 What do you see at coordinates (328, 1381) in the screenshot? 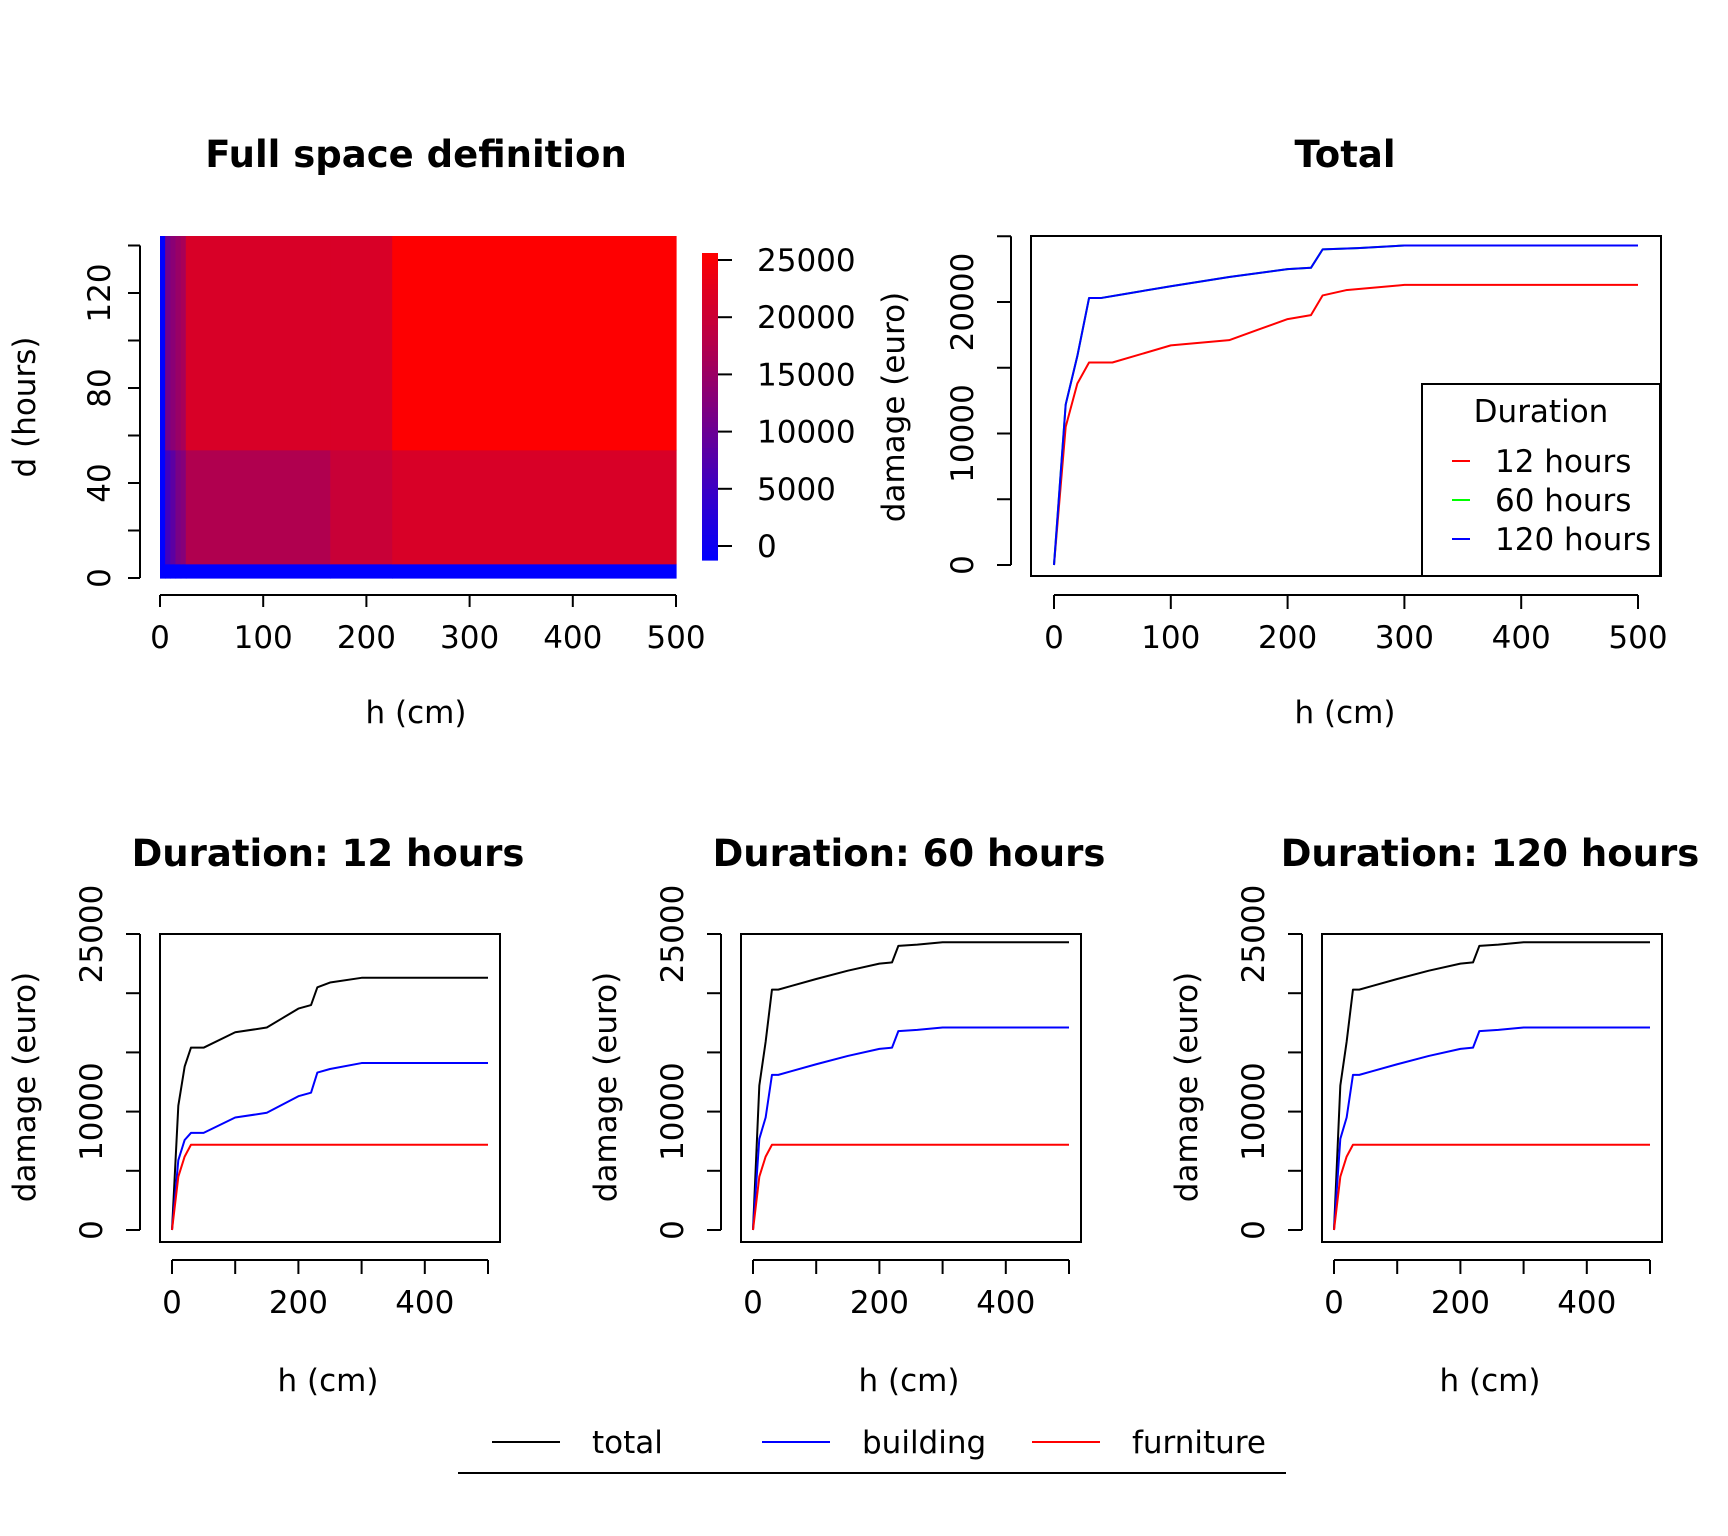
I see `d12-x-label: h (cm)` at bounding box center [328, 1381].